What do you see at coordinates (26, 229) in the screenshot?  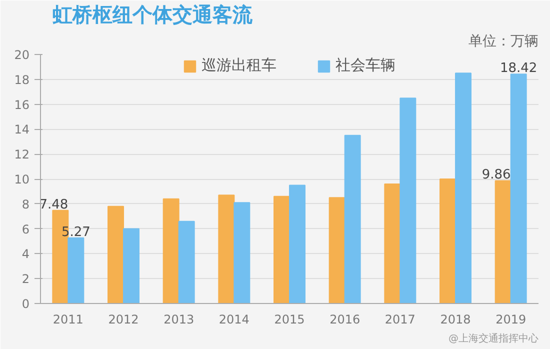 I see `y-tick-label: 6` at bounding box center [26, 229].